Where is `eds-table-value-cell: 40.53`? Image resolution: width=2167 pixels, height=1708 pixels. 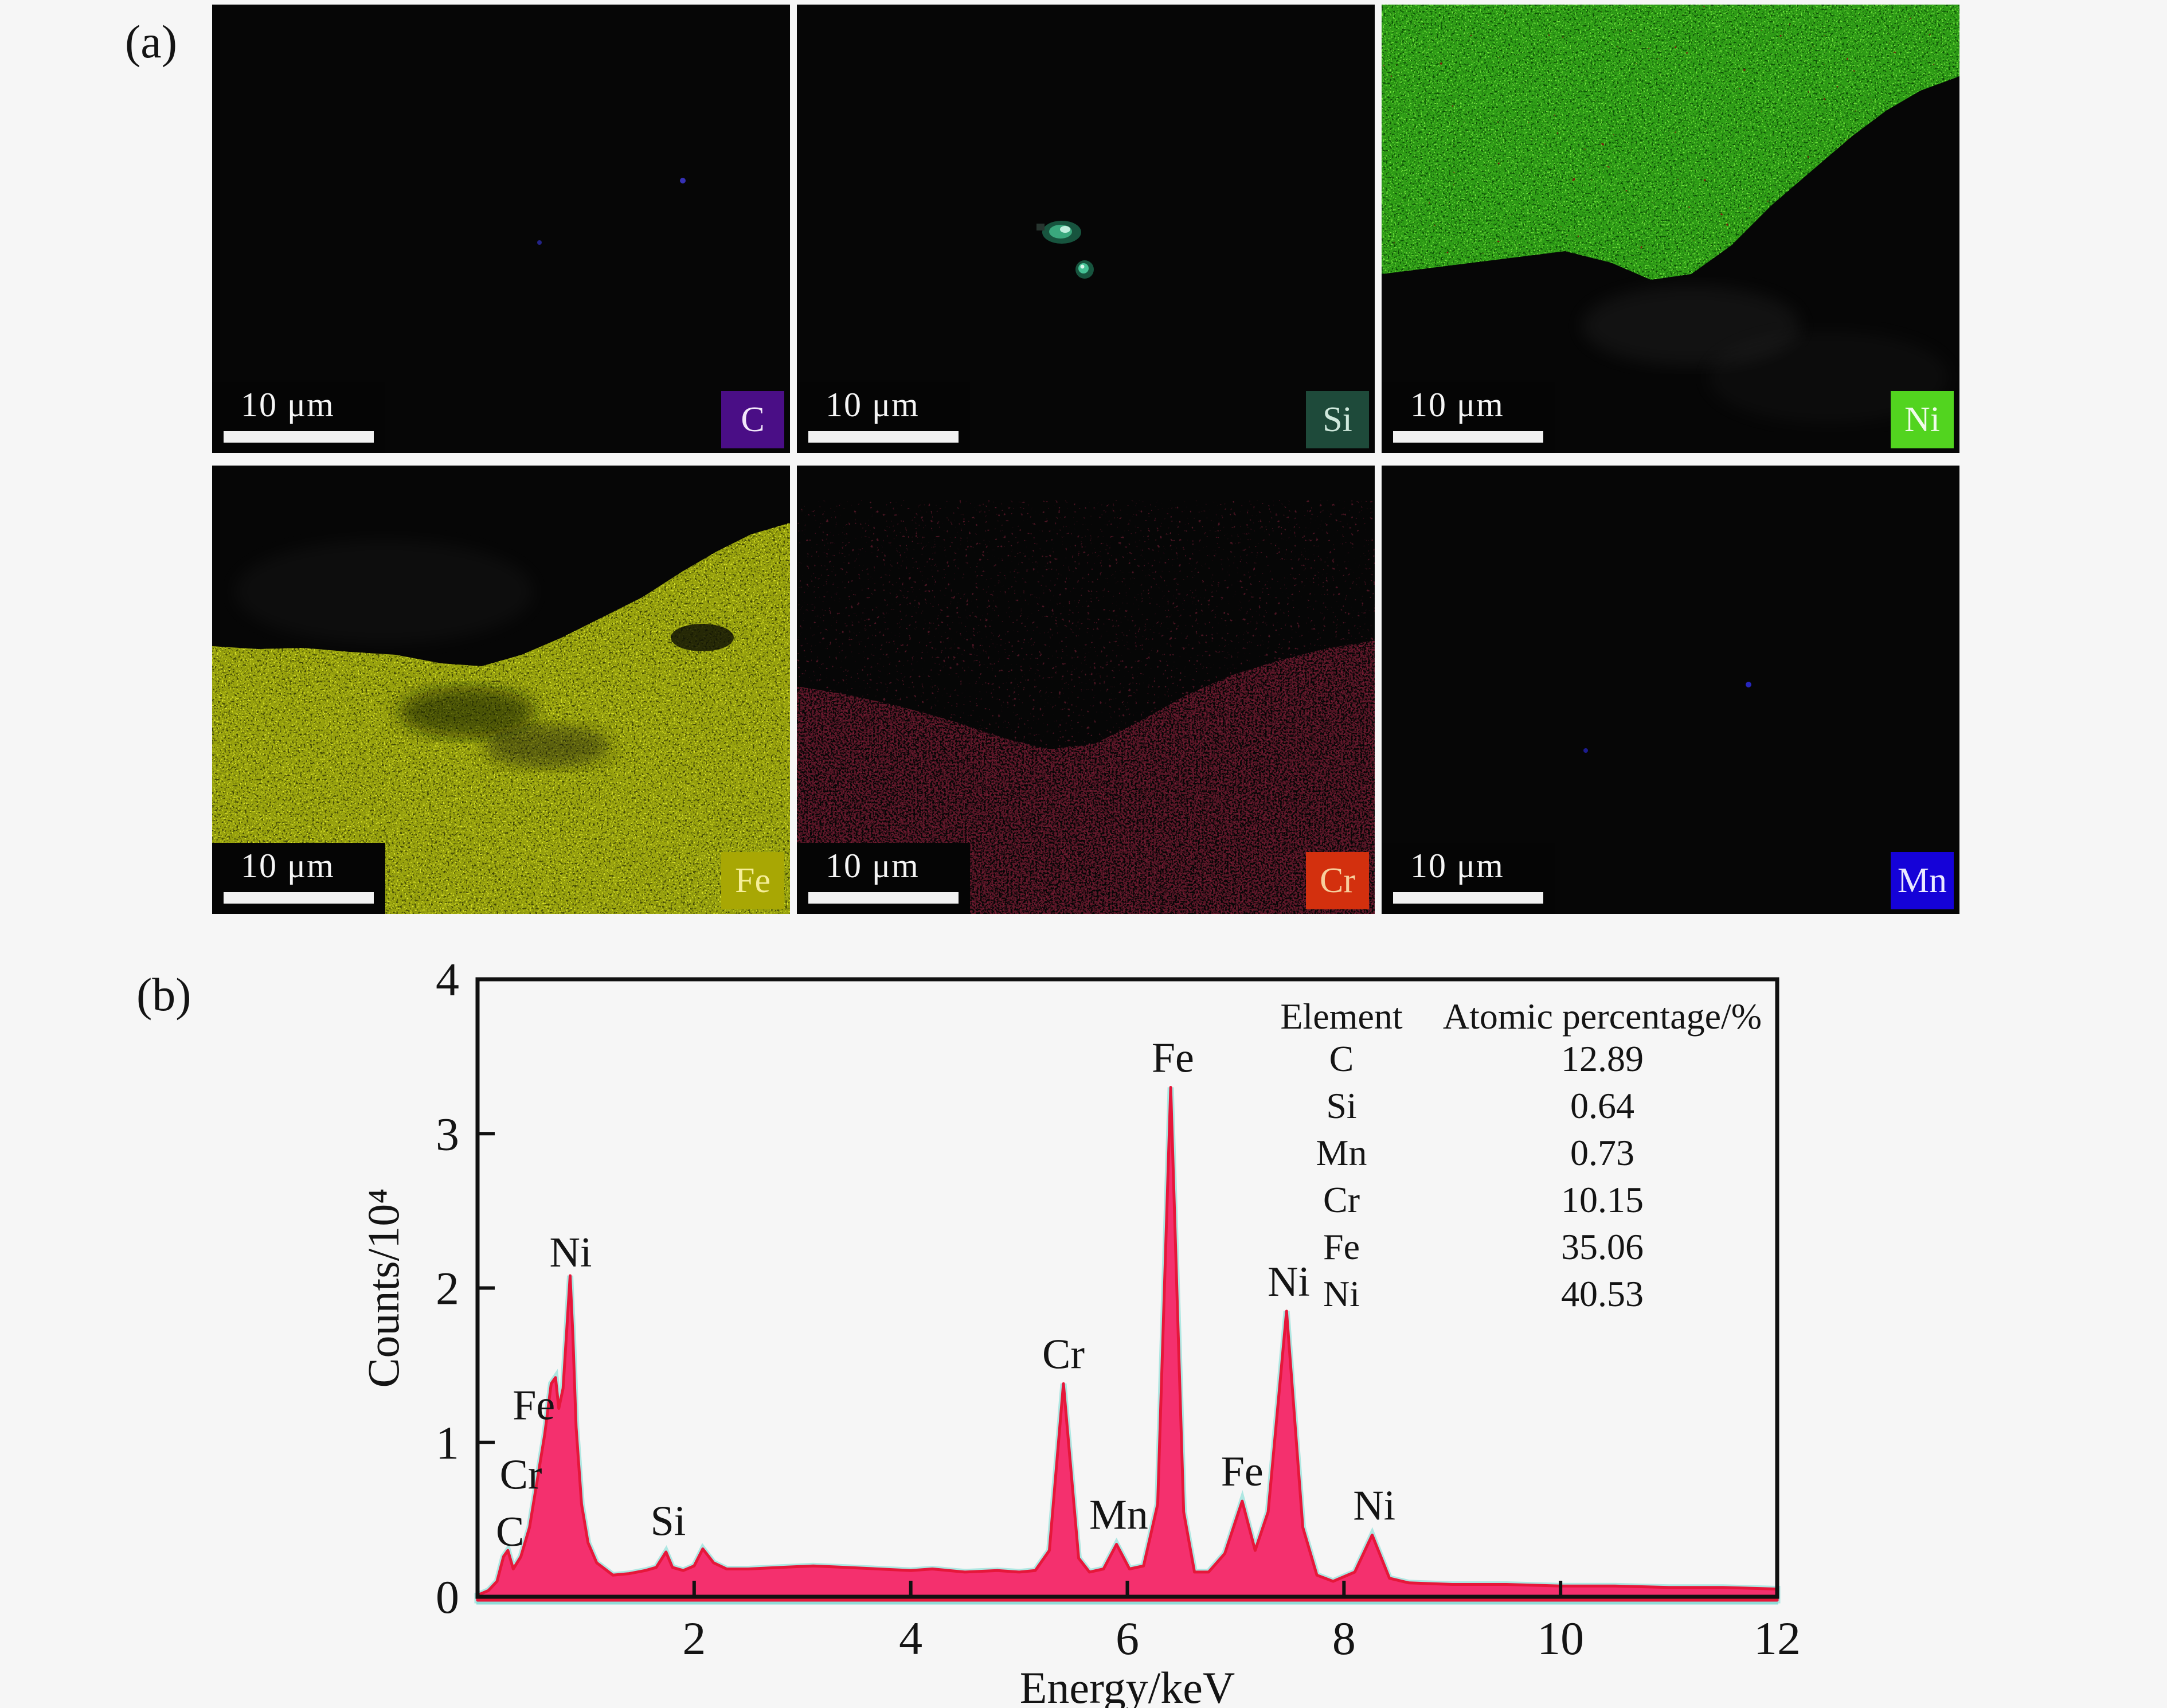
eds-table-value-cell: 40.53 is located at coordinates (1602, 1293).